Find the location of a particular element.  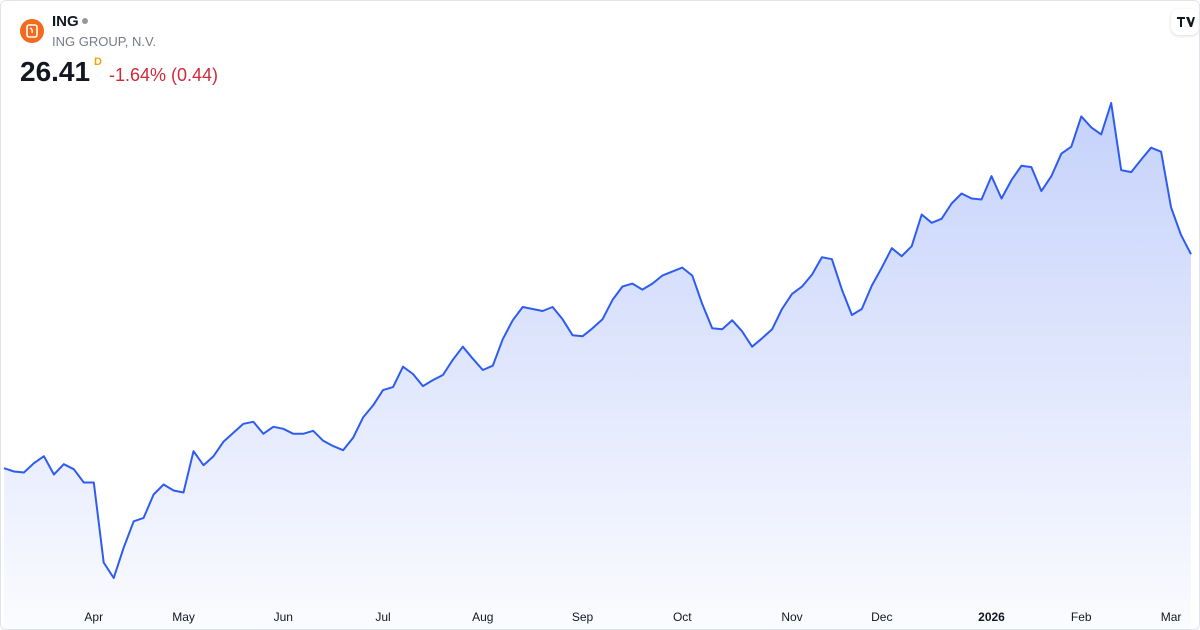

ticker: ING is located at coordinates (65, 21).